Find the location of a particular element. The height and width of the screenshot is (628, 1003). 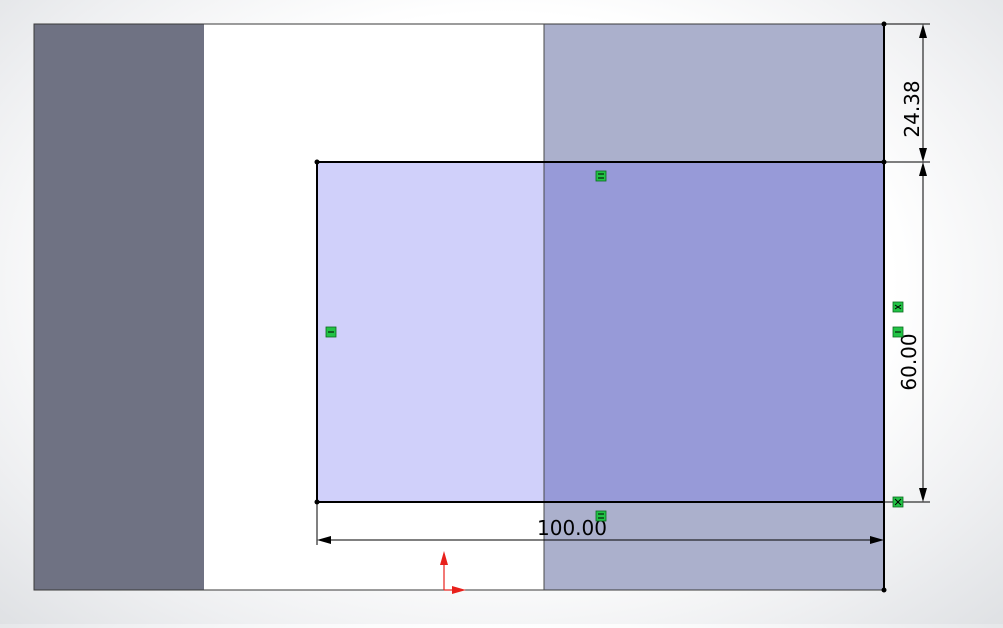

sketch-region-light is located at coordinates (430, 332).